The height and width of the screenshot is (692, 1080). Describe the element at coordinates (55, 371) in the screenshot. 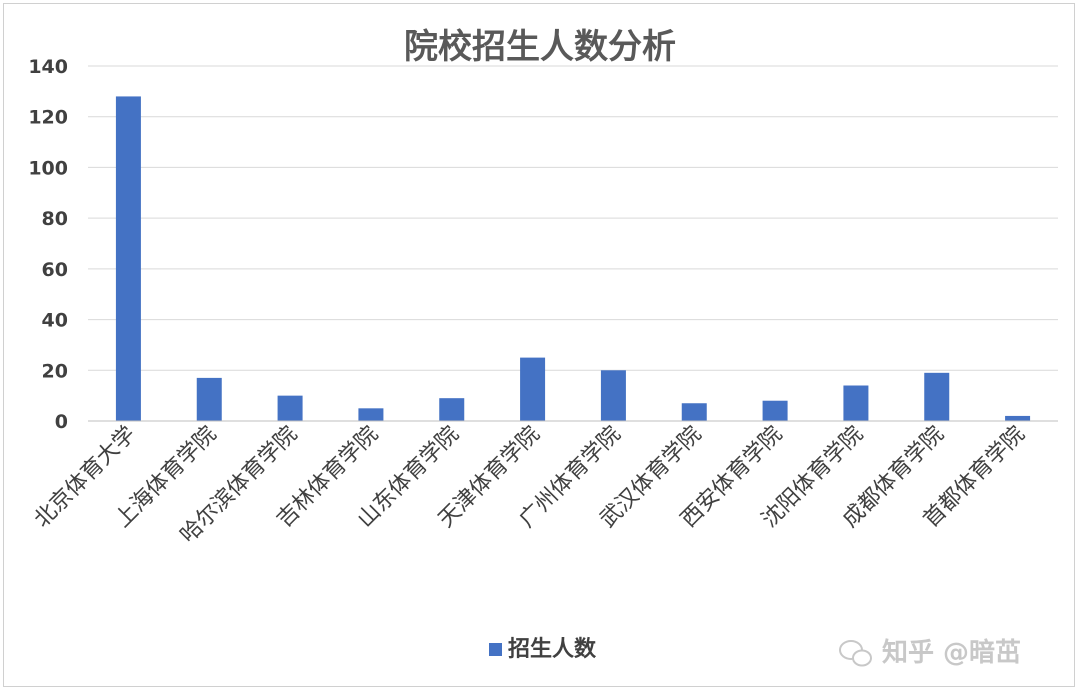

I see `y-tick-label: 20` at that location.